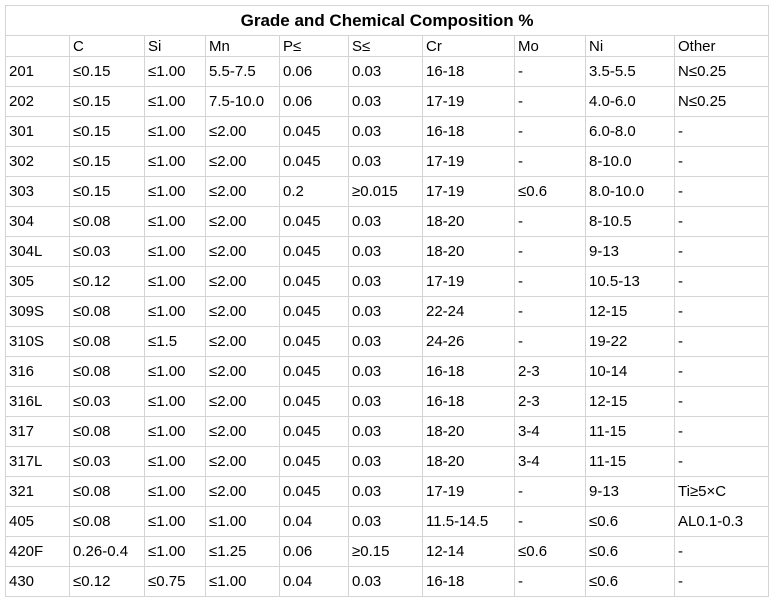  What do you see at coordinates (468, 311) in the screenshot?
I see `composition-cell: 22-24` at bounding box center [468, 311].